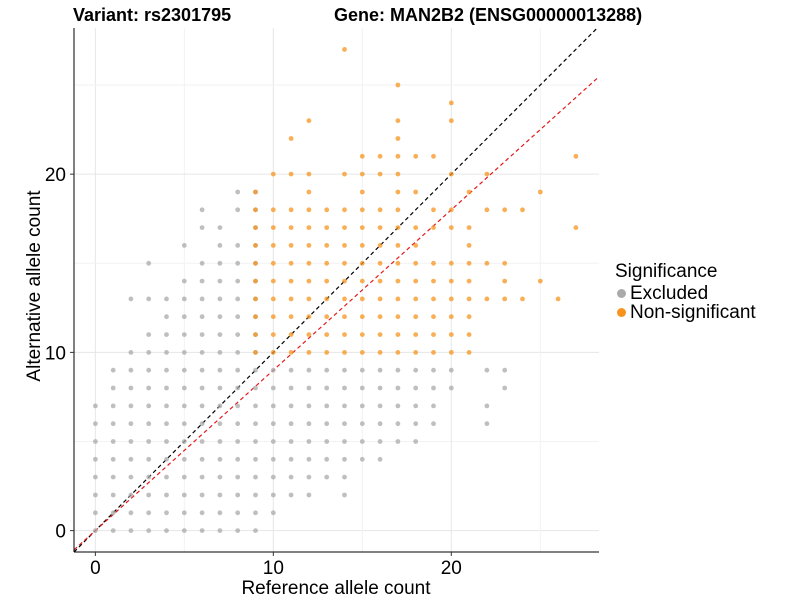 This screenshot has width=800, height=600. Describe the element at coordinates (273, 568) in the screenshot. I see `x-tick-label: 10` at that location.